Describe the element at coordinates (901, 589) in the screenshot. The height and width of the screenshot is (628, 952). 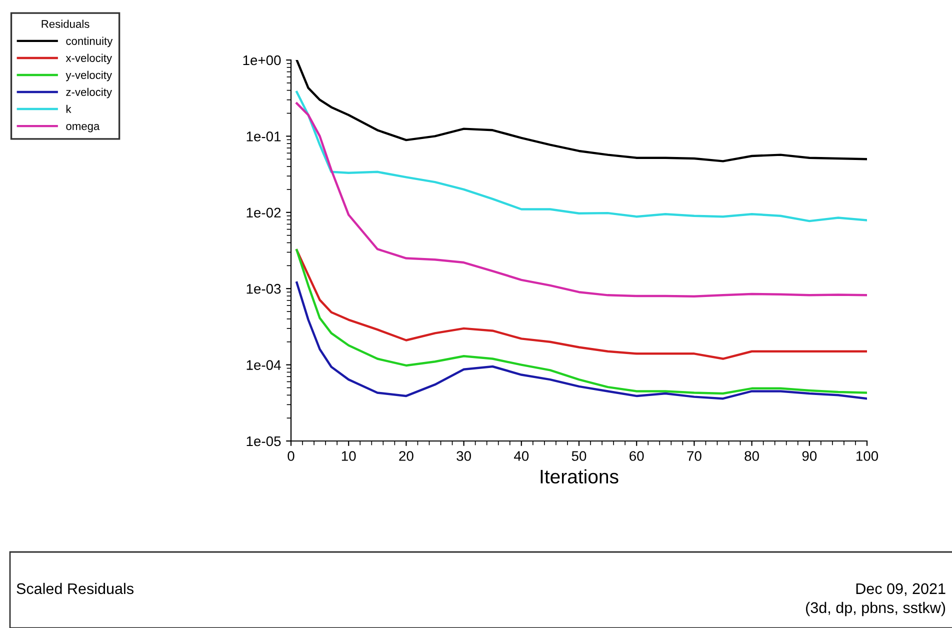
I see `text: Dec 09, 2021` at that location.